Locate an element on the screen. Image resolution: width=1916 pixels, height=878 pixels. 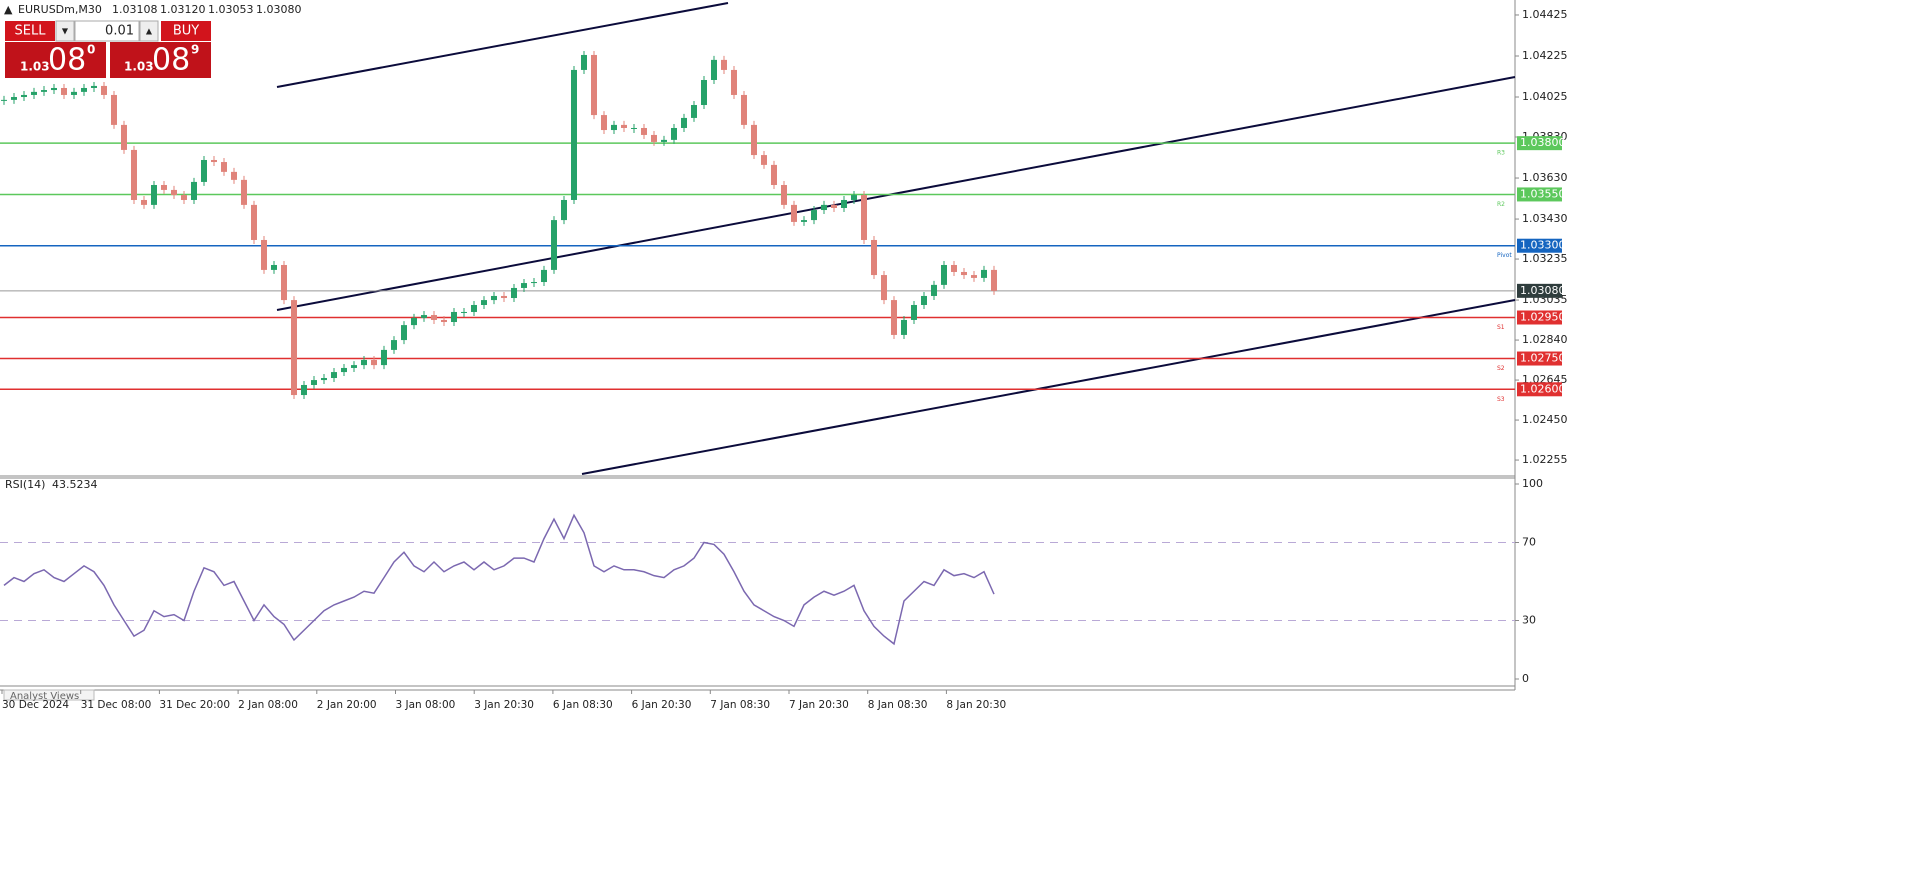
x-tick-label: 8 Jan 08:30 is located at coordinates (898, 705).